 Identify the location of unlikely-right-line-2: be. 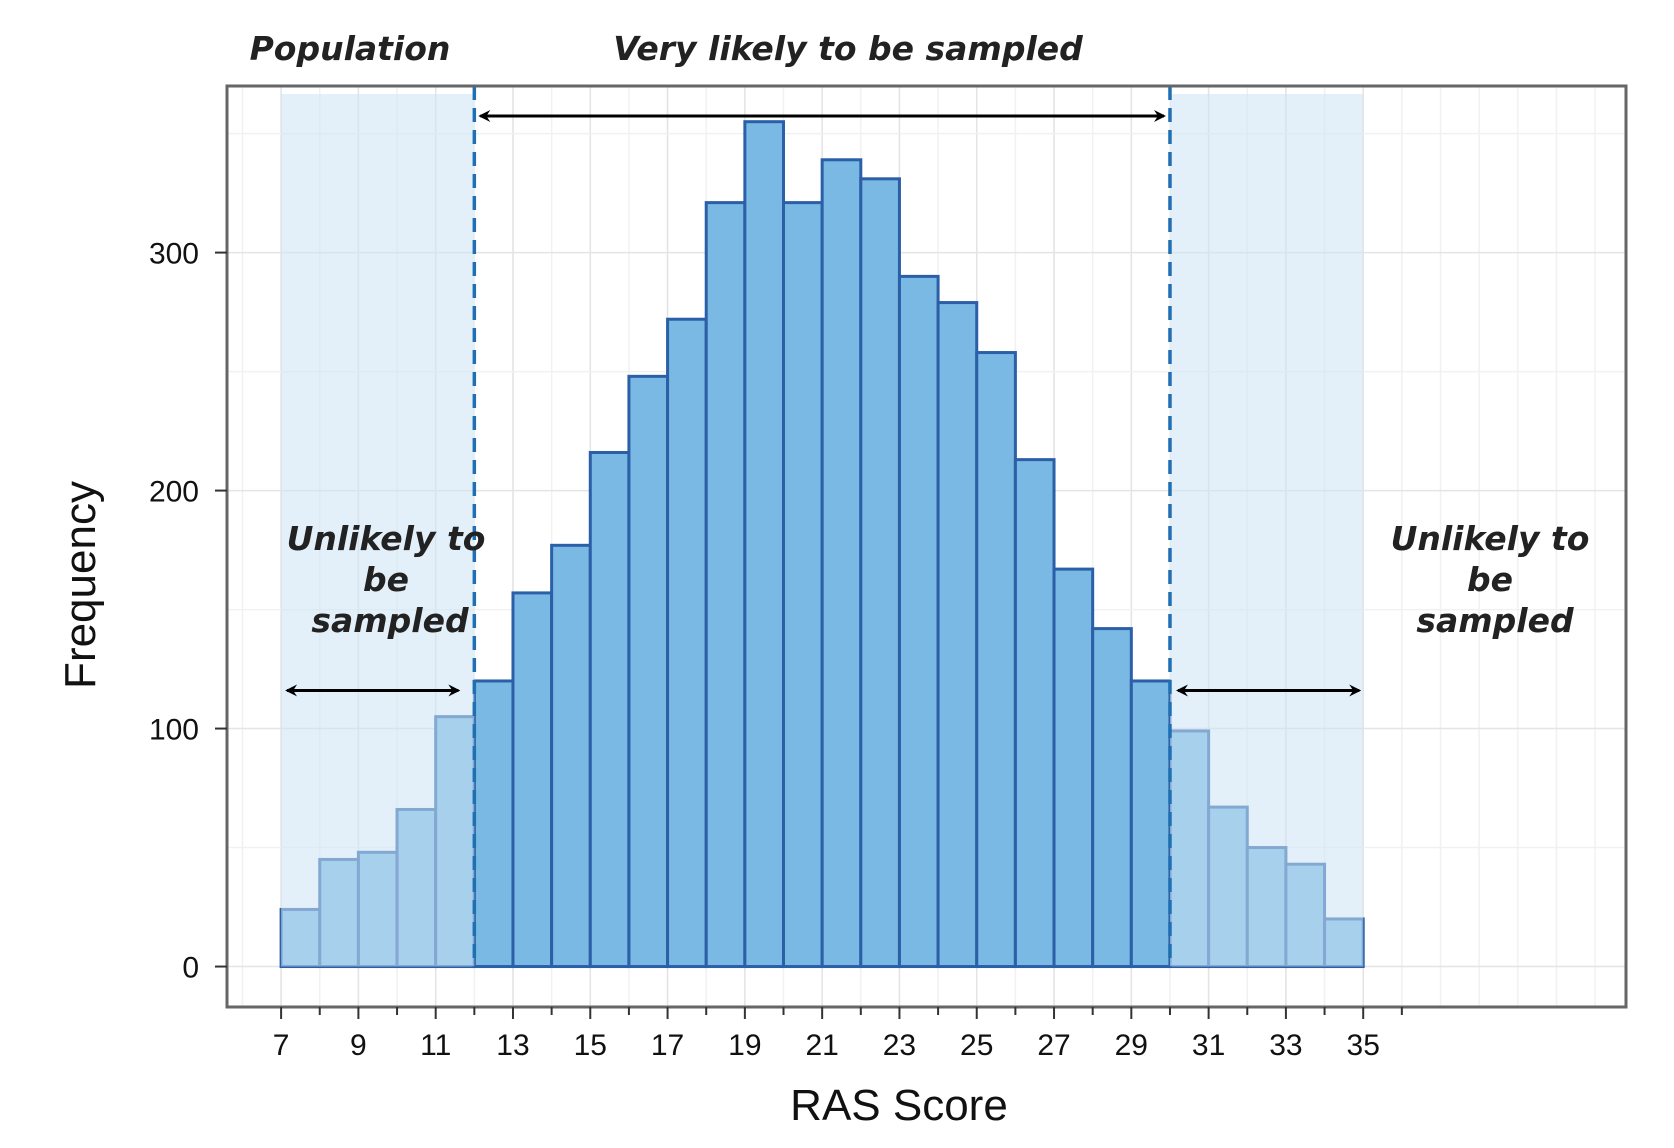
(1490, 579).